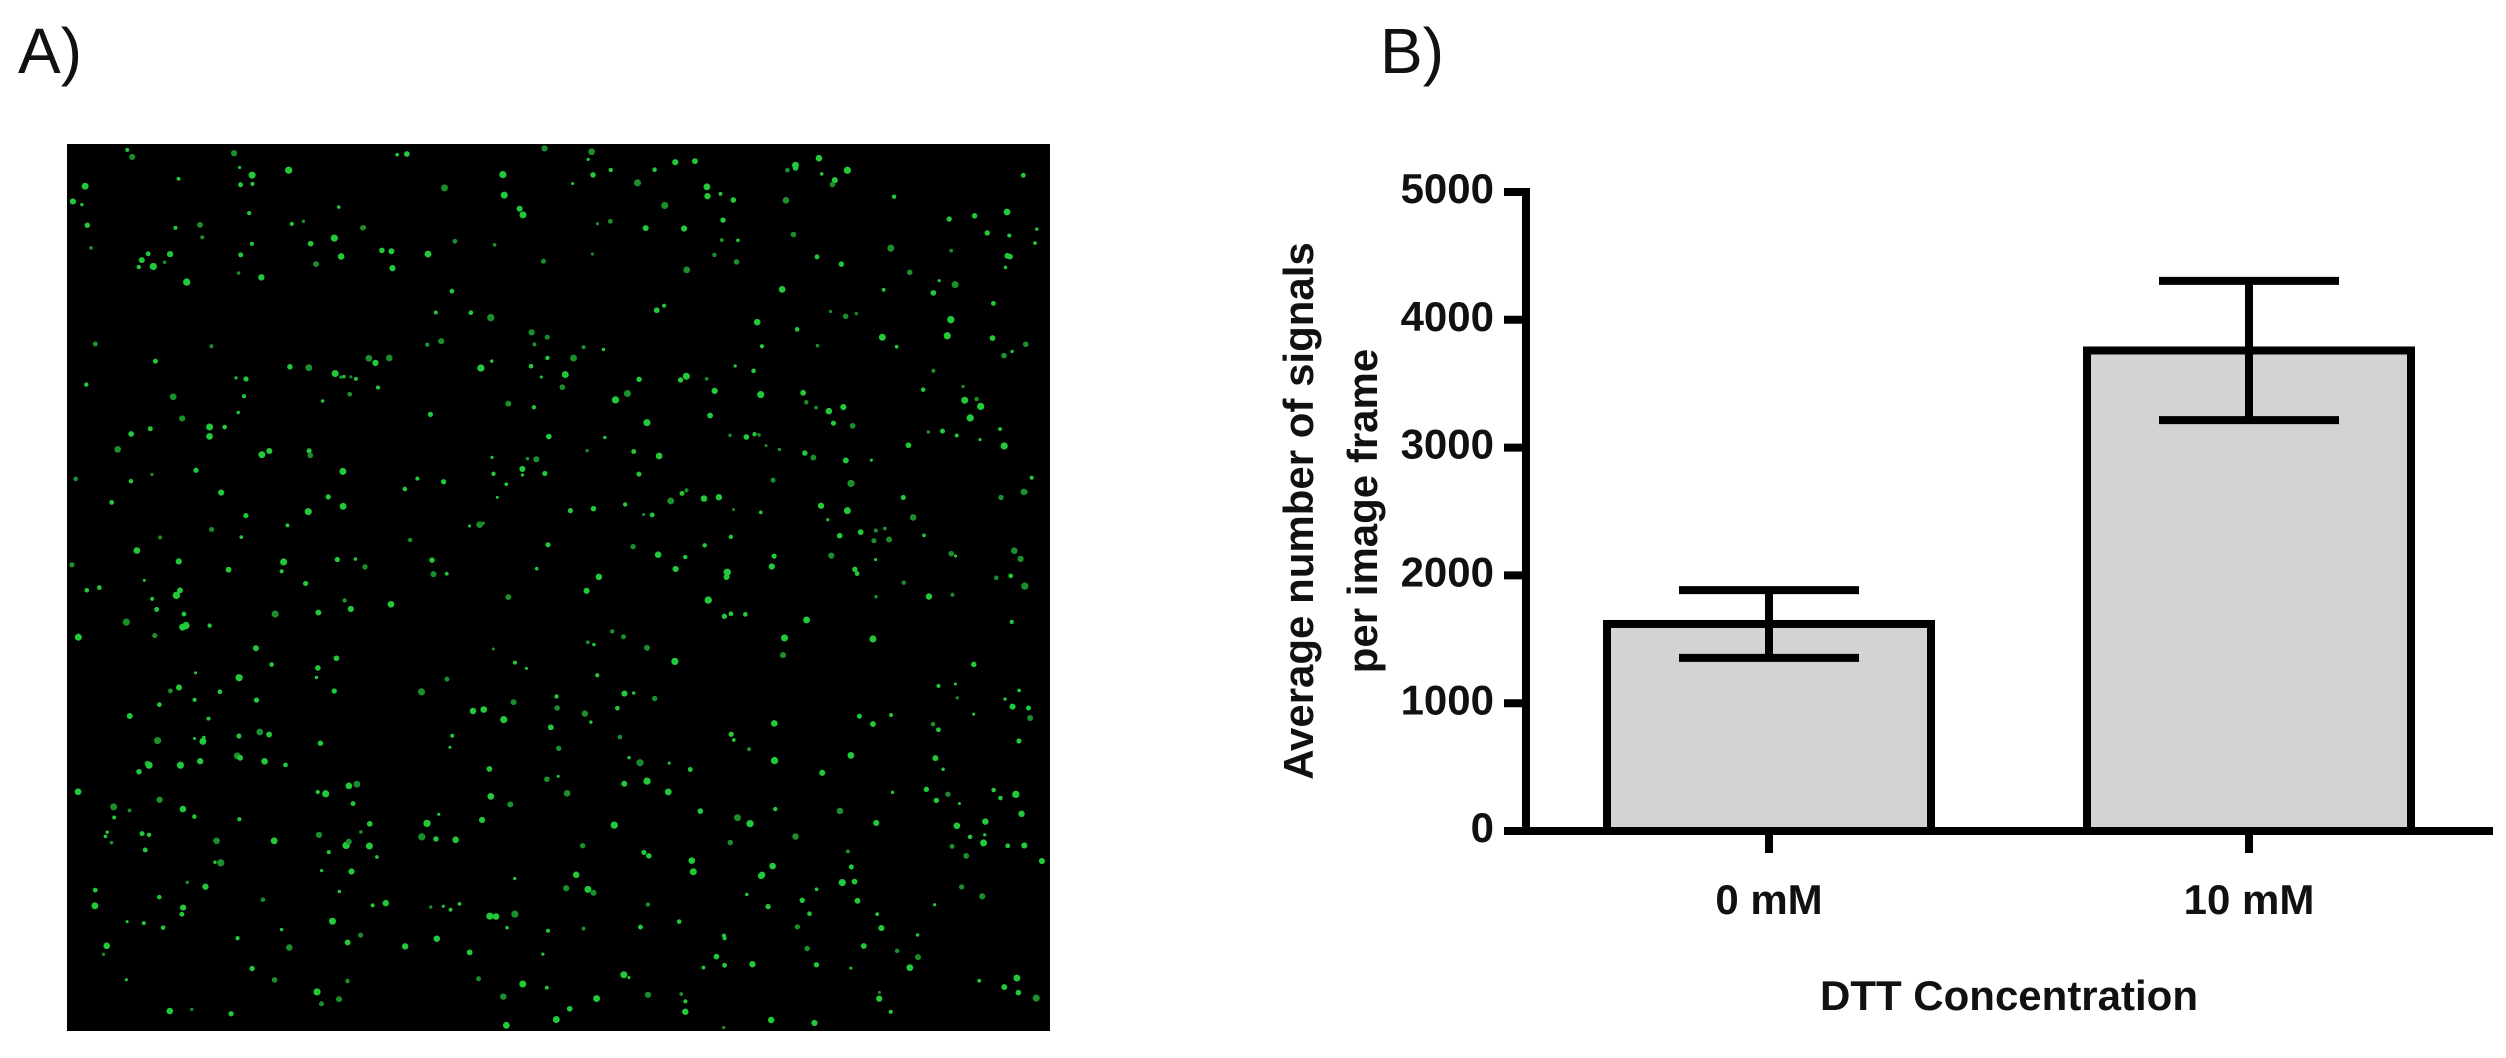  What do you see at coordinates (1362, 511) in the screenshot?
I see `y-axis-title: per image frame` at bounding box center [1362, 511].